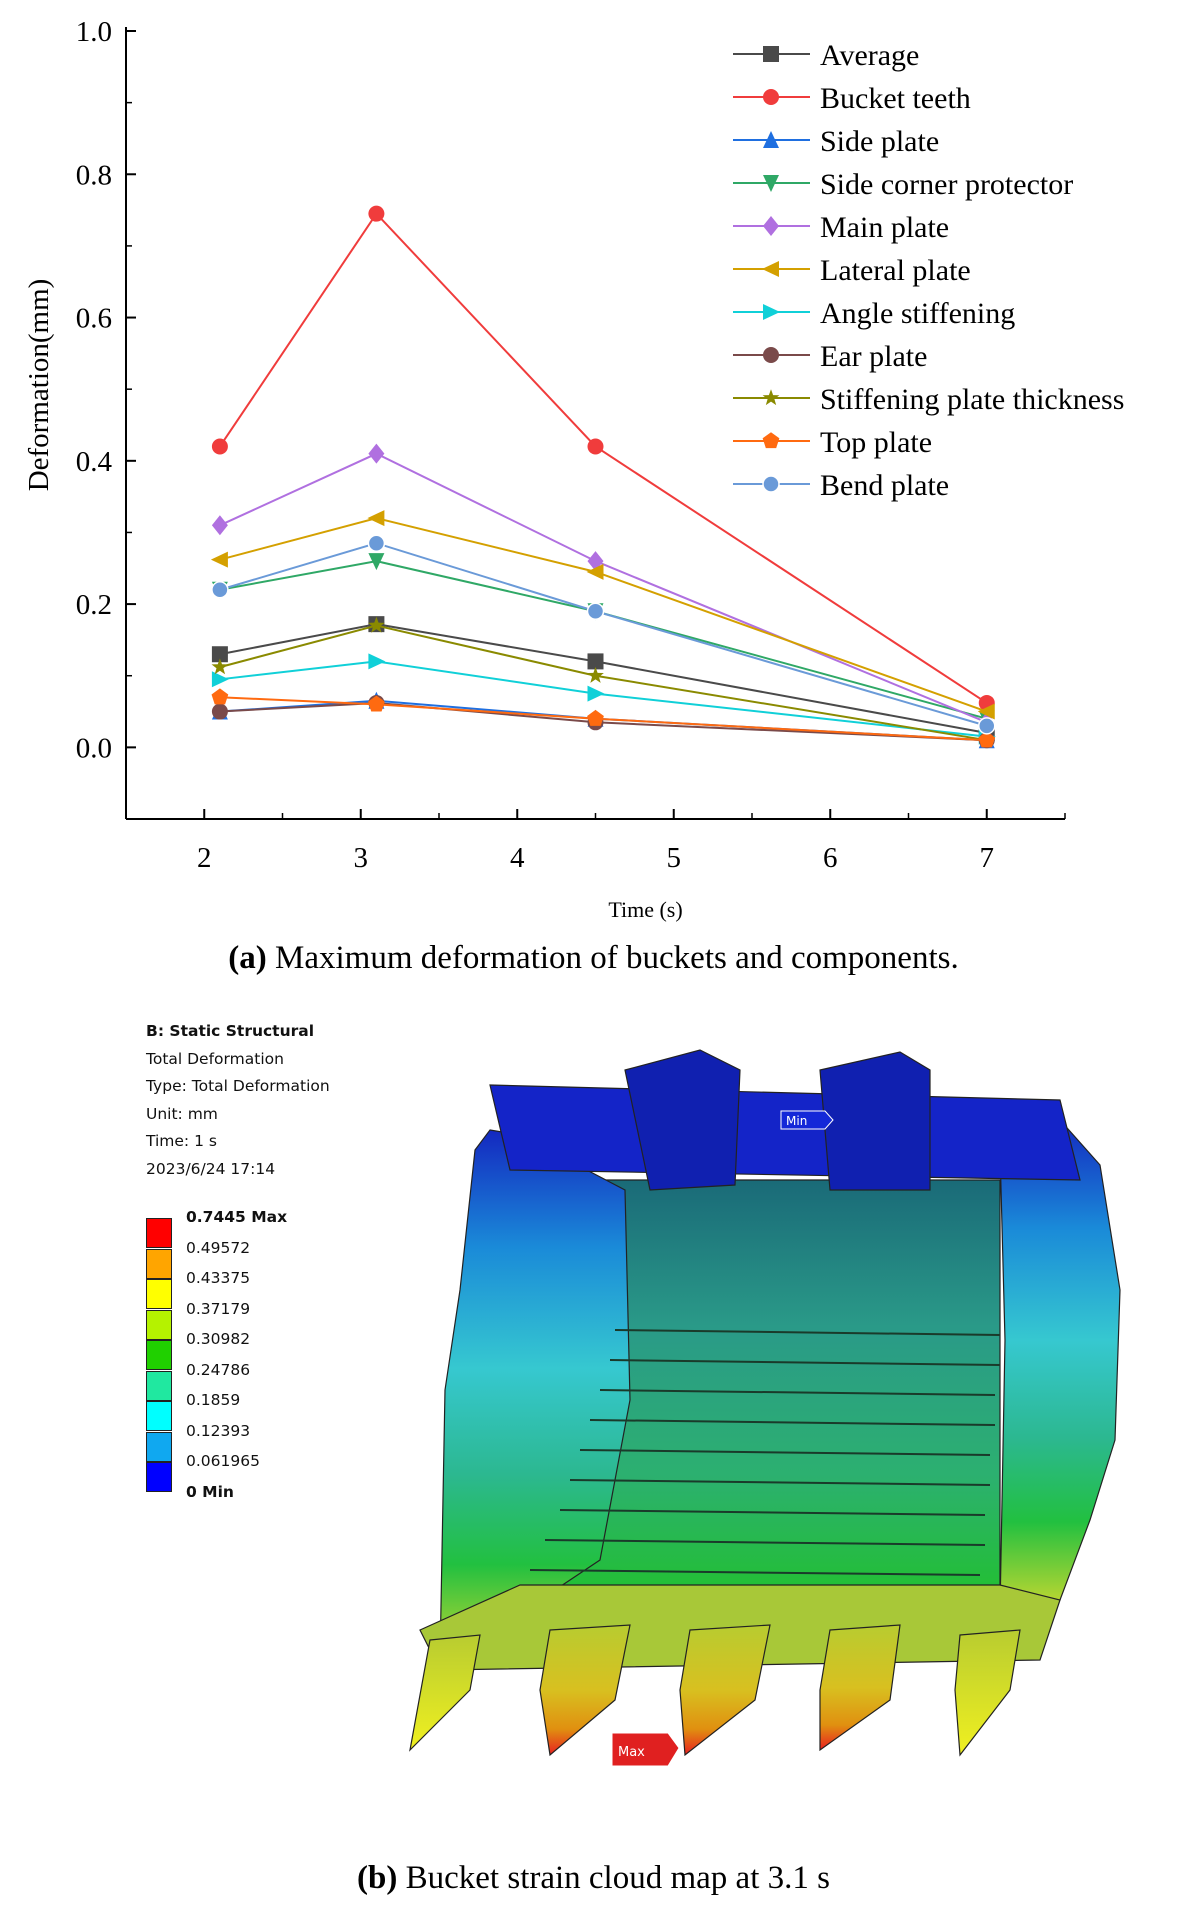  Describe the element at coordinates (869, 55) in the screenshot. I see `legend-label: Average` at that location.